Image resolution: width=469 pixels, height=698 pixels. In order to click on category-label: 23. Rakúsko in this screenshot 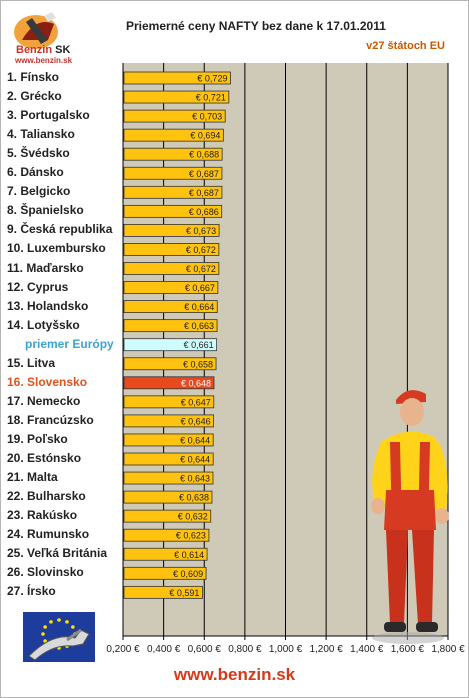, I will do `click(42, 515)`.